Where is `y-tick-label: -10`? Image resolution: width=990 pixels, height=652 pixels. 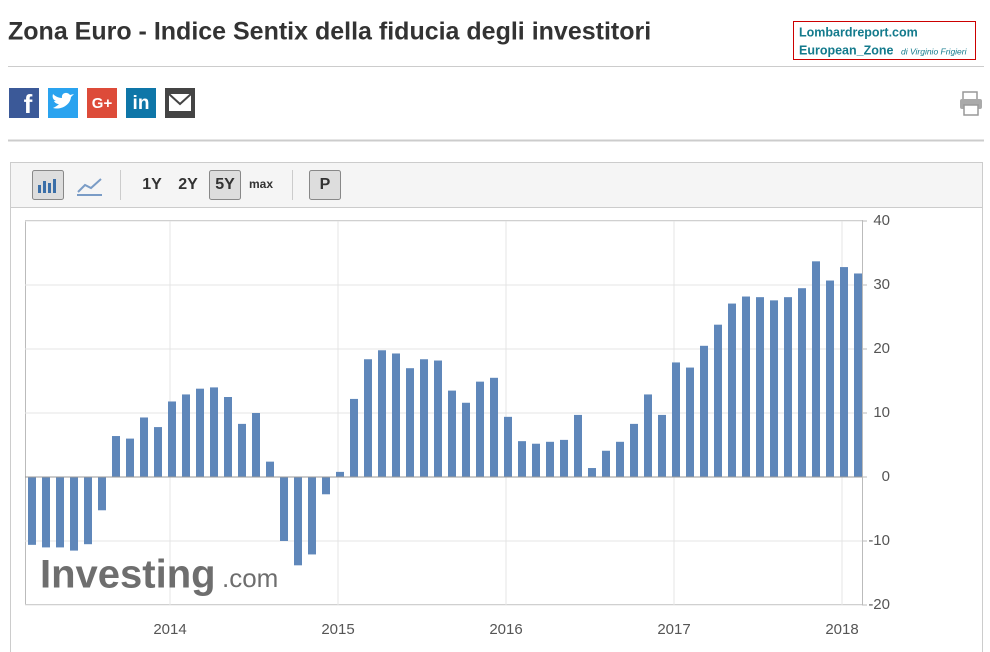
y-tick-label: -10 is located at coordinates (879, 540).